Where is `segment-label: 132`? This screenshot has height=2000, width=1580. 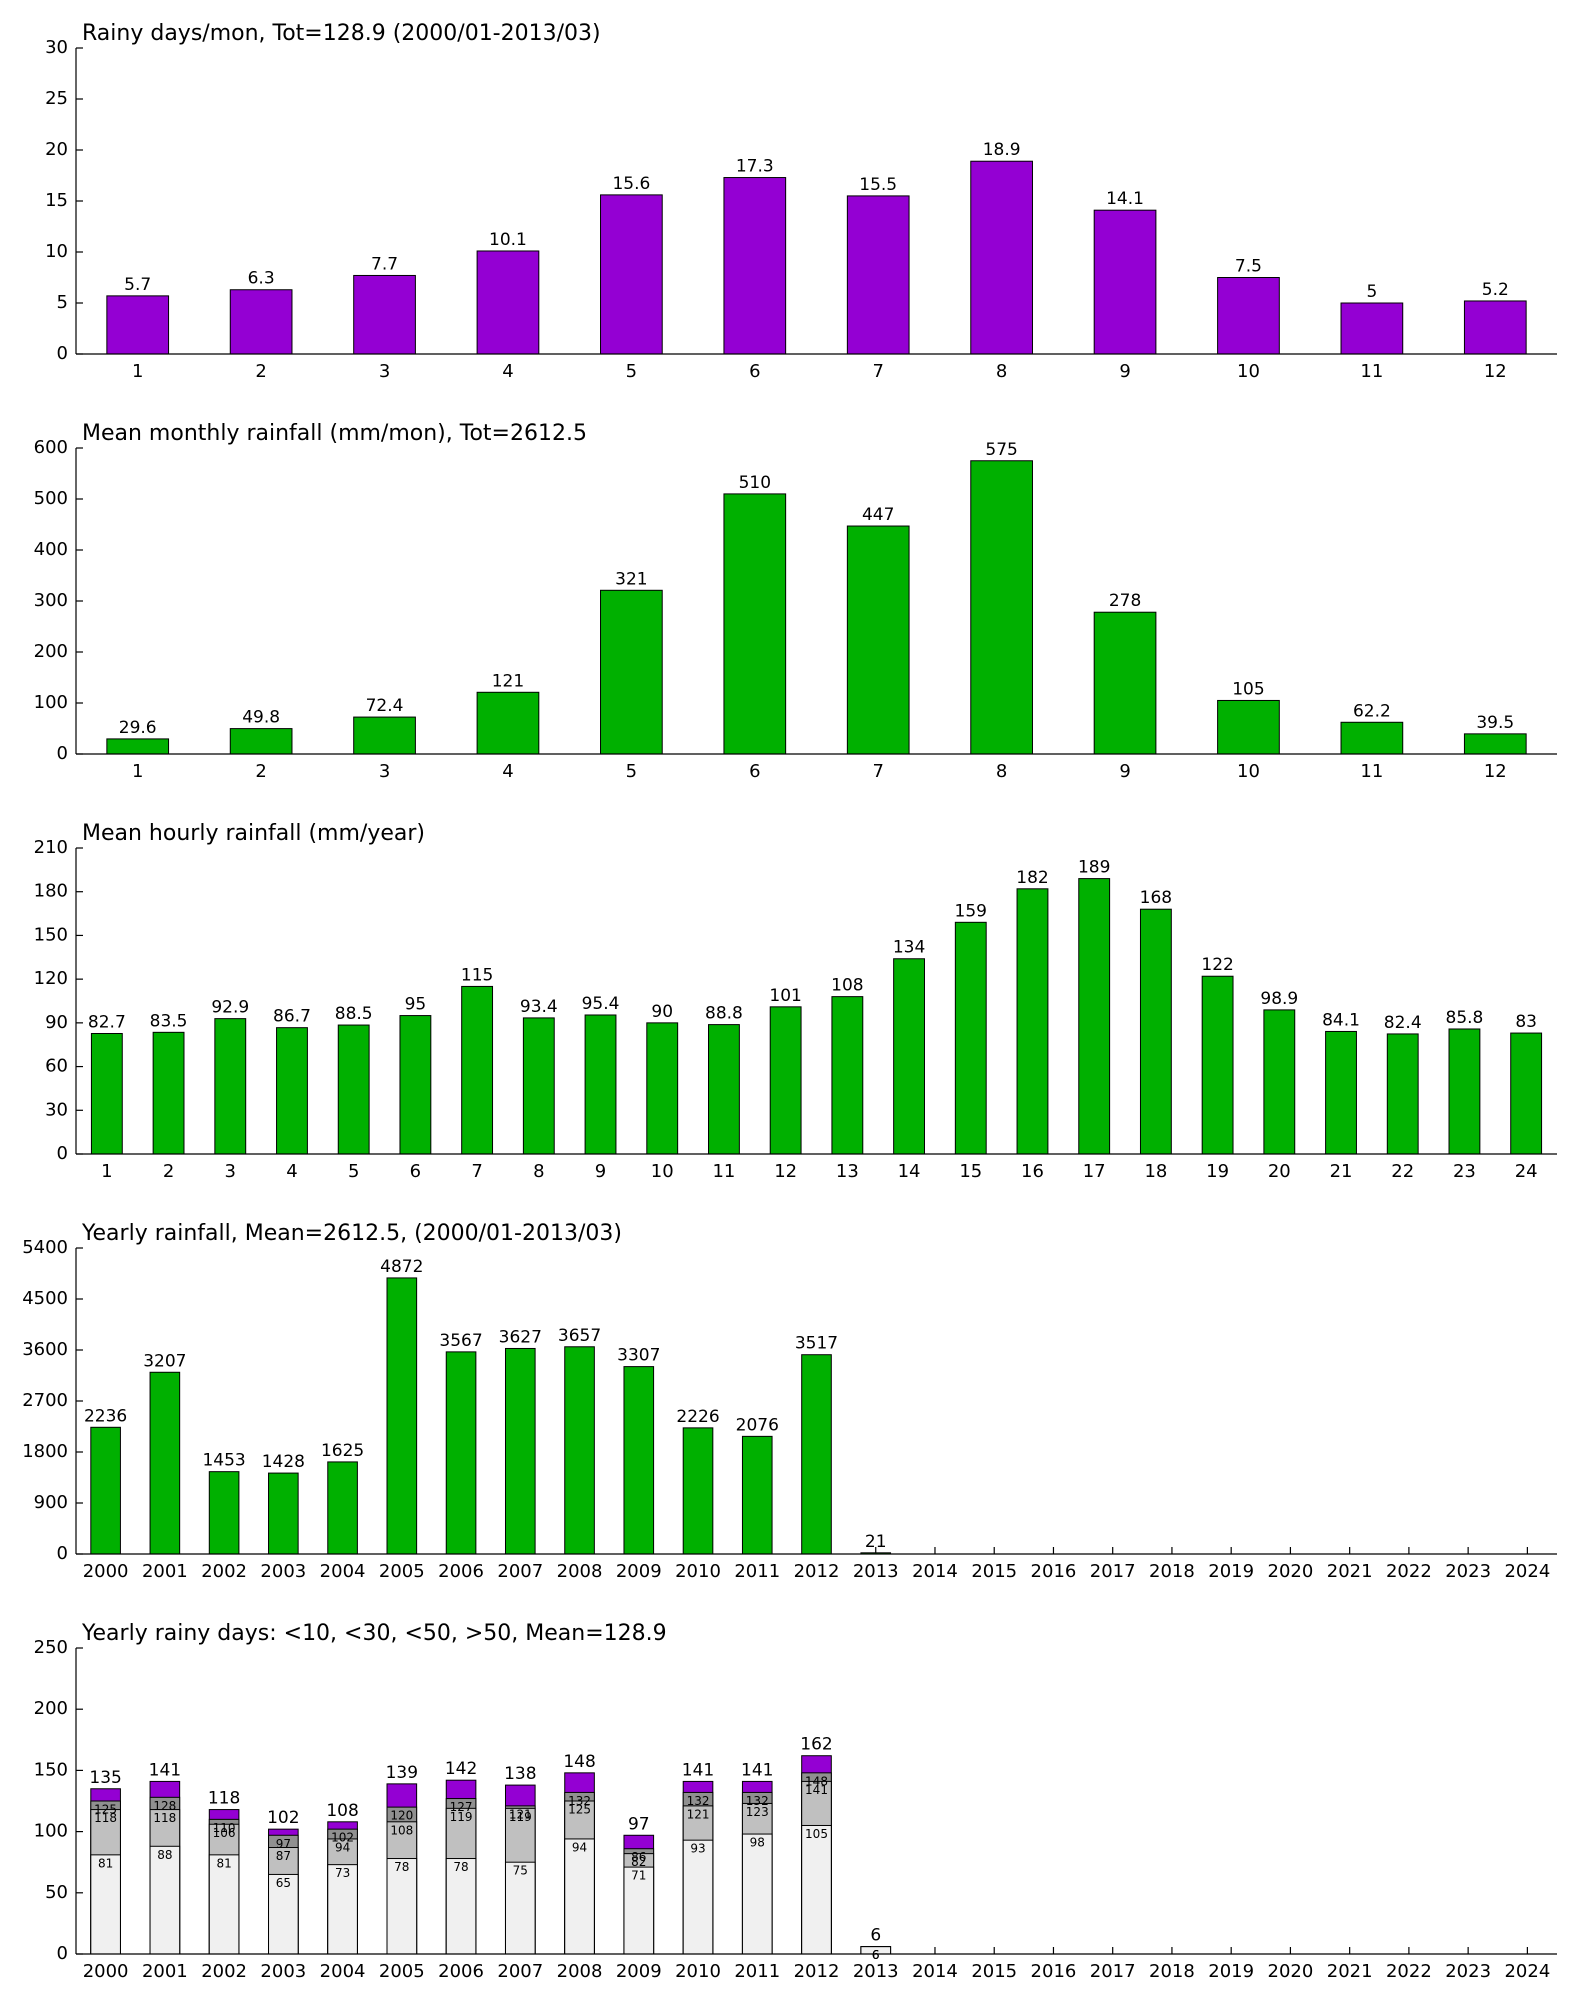
segment-label: 132 is located at coordinates (579, 1801).